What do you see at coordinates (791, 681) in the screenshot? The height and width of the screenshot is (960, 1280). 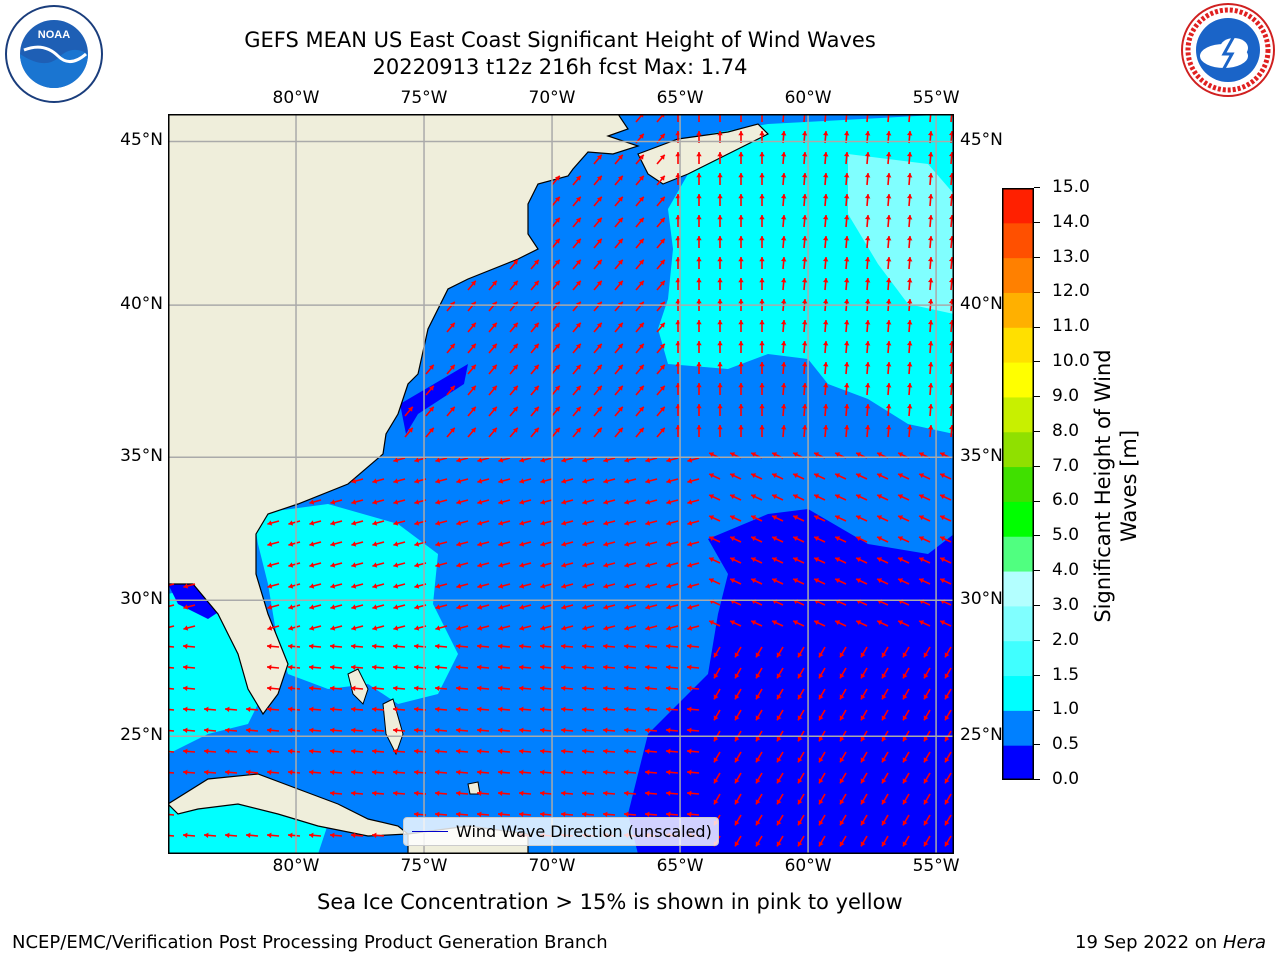 I see `ocean-band-low-se` at bounding box center [791, 681].